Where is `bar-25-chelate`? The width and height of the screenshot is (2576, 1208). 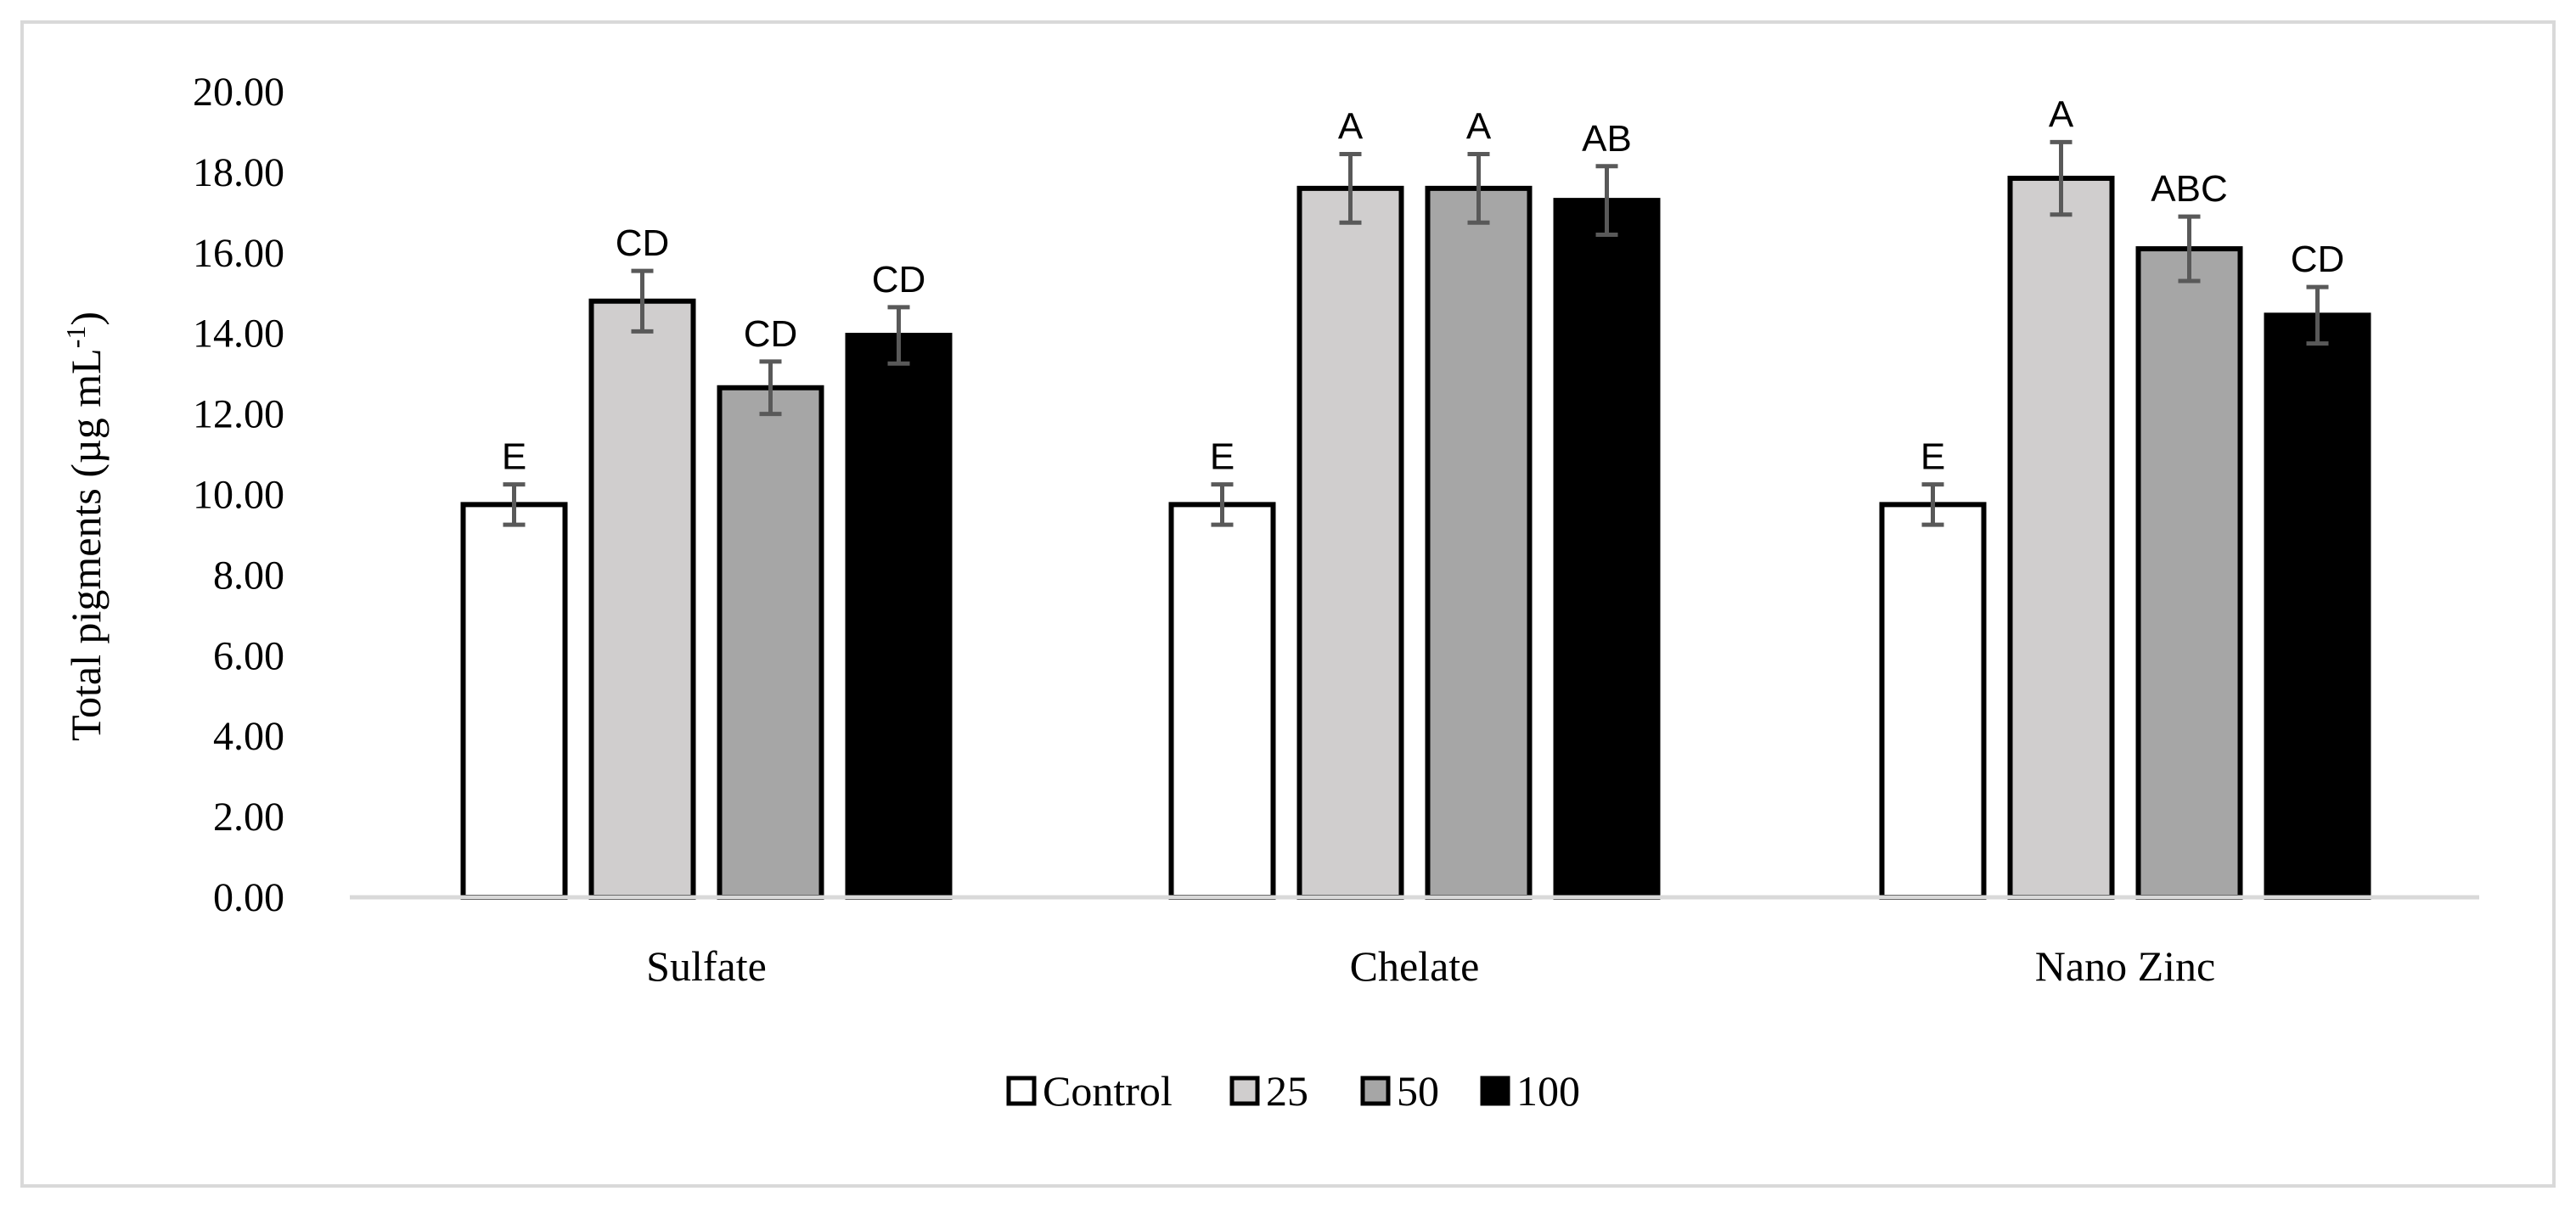 bar-25-chelate is located at coordinates (1350, 542).